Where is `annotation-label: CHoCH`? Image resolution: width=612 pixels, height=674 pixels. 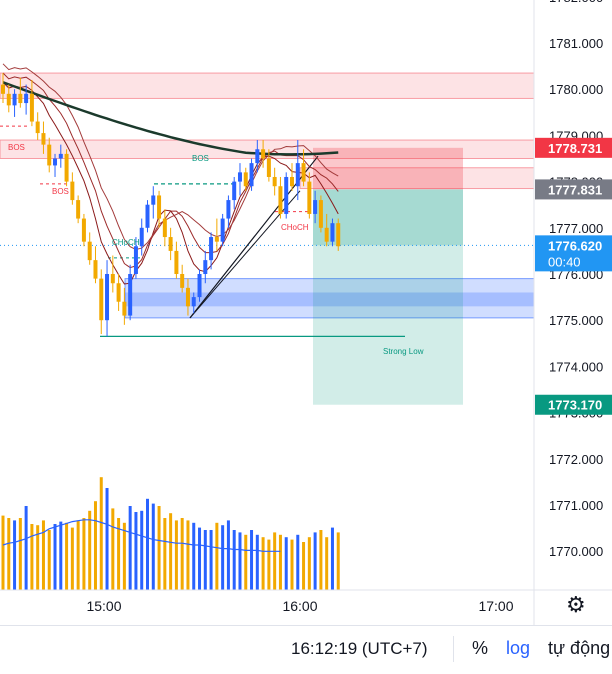 annotation-label: CHoCH is located at coordinates (126, 242).